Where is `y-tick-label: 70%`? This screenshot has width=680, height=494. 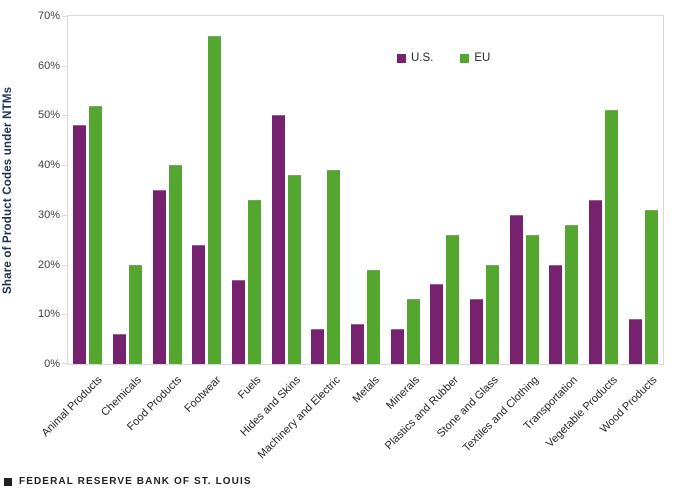
y-tick-label: 70% is located at coordinates (48, 16).